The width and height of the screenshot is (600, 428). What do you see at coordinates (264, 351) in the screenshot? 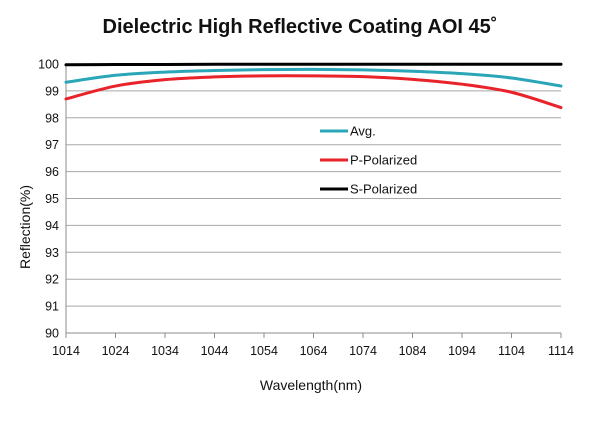
I see `x-tick-label: 1054` at bounding box center [264, 351].